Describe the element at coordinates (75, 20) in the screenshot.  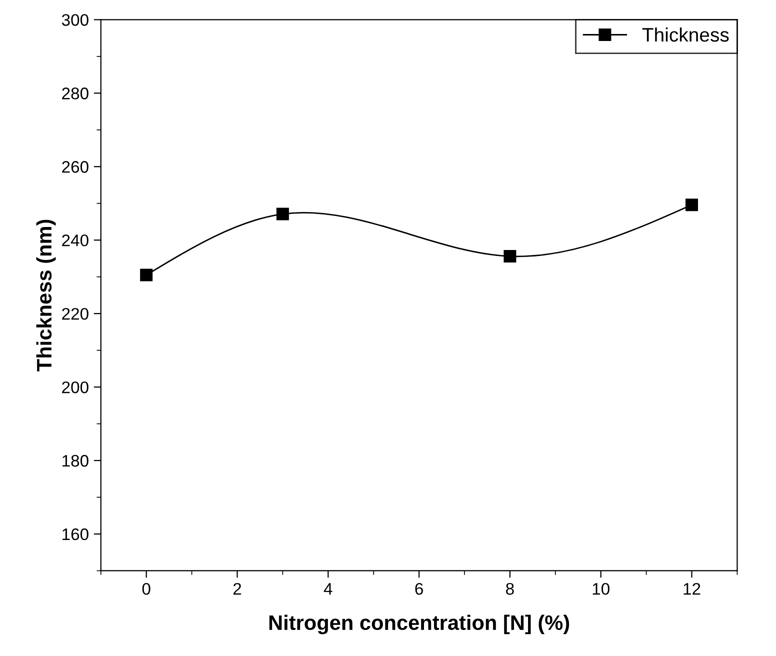
I see `y-tick-label: 300` at that location.